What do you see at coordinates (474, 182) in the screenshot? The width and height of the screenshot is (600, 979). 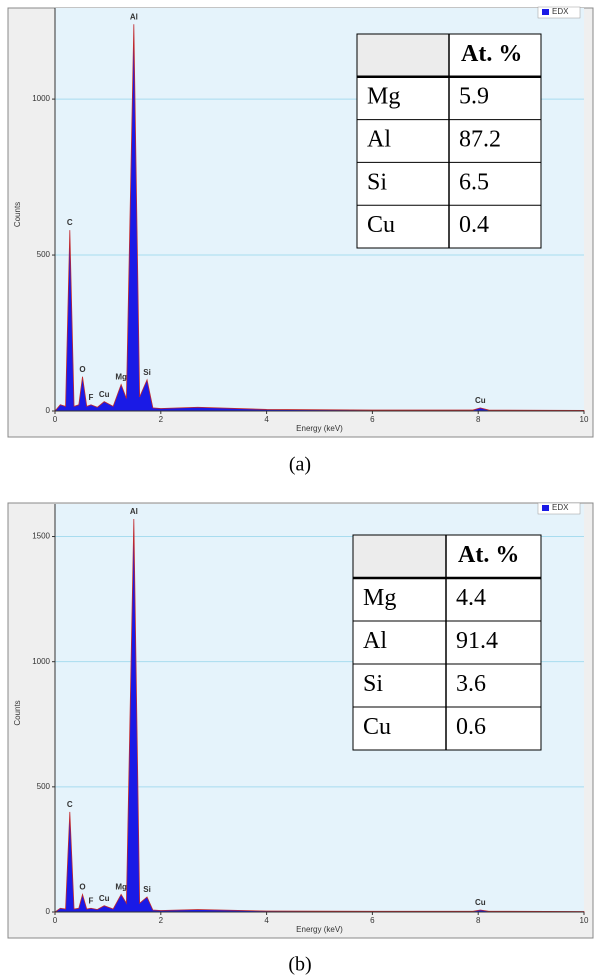 I see `table-cell: 6.5` at bounding box center [474, 182].